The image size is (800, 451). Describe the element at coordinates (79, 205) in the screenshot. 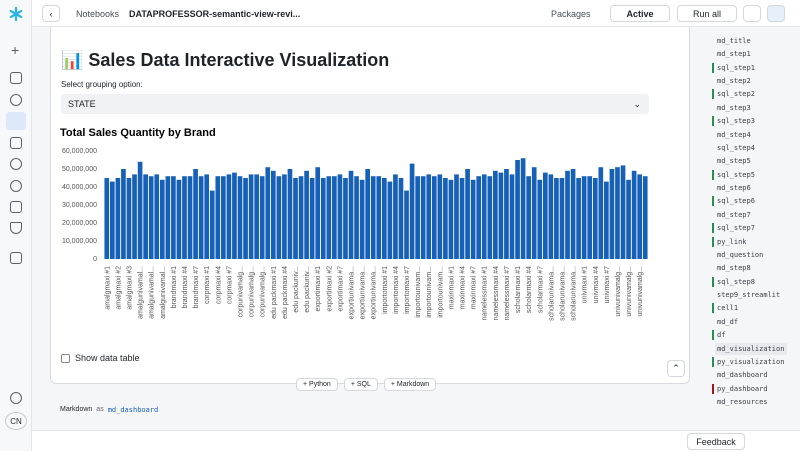

I see `y-tick-label: 30,000,000` at that location.